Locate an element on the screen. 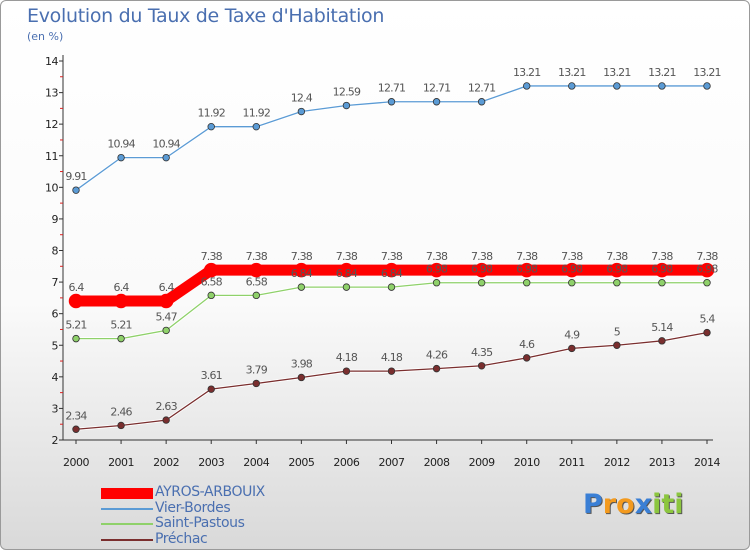 This screenshot has width=750, height=550. x-tick-label: 2003 is located at coordinates (211, 462).